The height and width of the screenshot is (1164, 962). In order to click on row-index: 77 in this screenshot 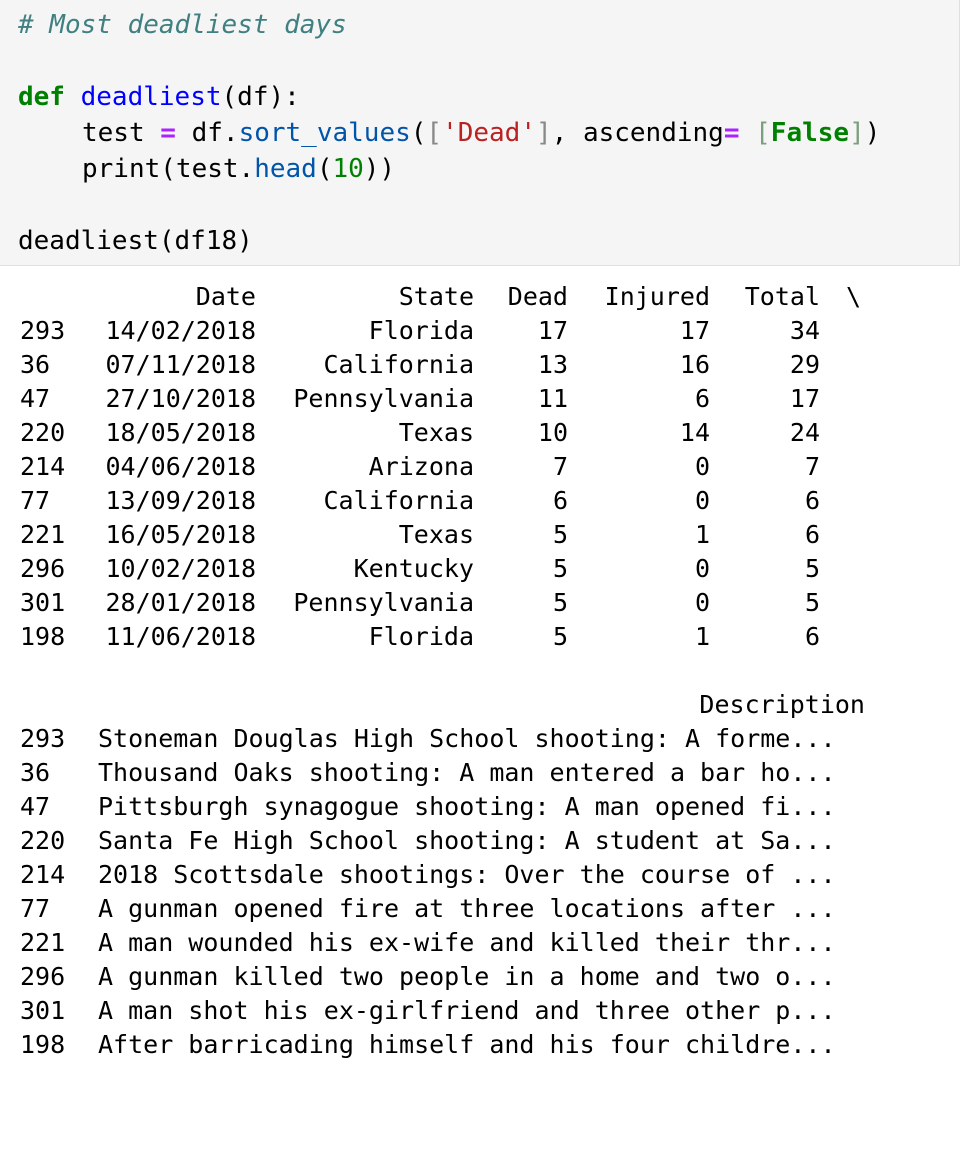, I will do `click(35, 500)`.